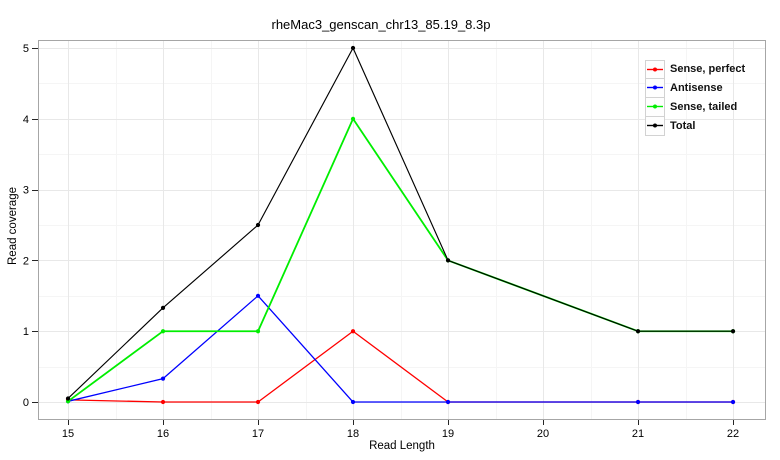  What do you see at coordinates (163, 434) in the screenshot?
I see `x-tick-label: 16` at bounding box center [163, 434].